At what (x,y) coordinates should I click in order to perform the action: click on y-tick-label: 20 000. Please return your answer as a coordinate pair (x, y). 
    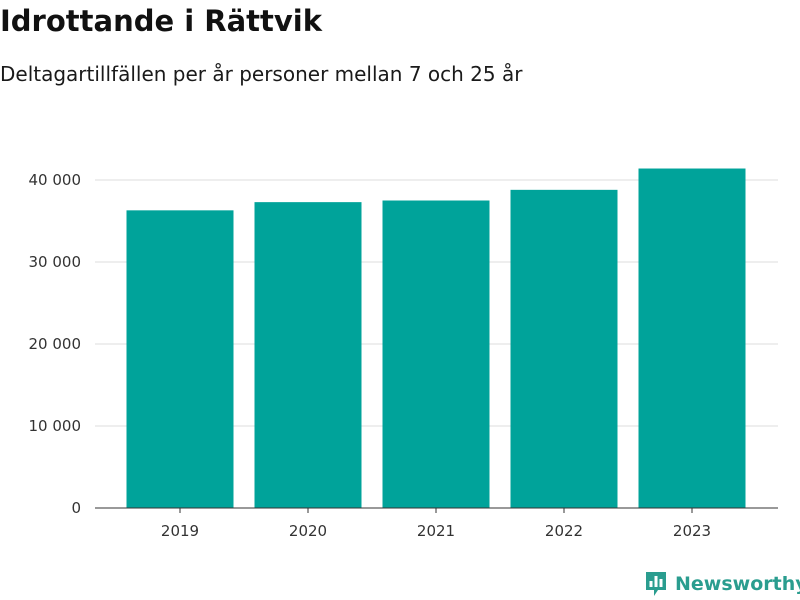
    Looking at the image, I should click on (55, 344).